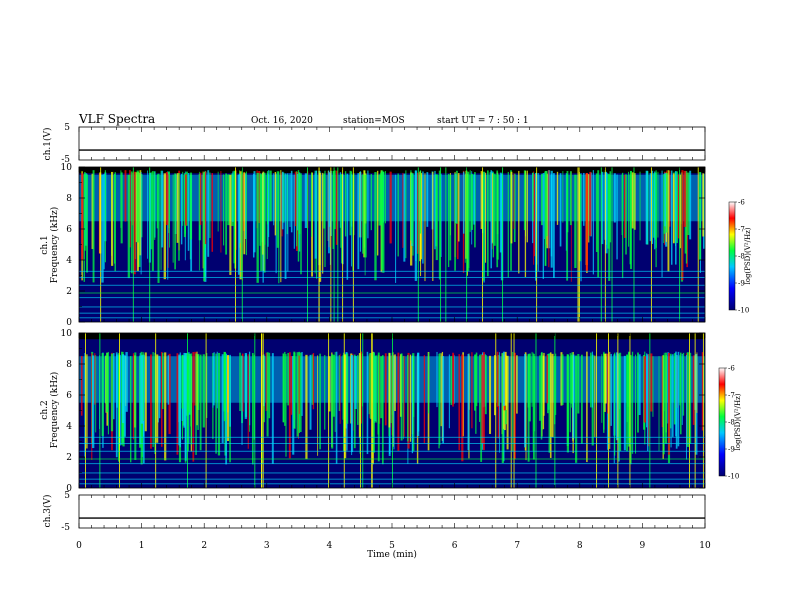 The width and height of the screenshot is (792, 612). Describe the element at coordinates (67, 128) in the screenshot. I see `ch1-ytick-top: 5` at that location.